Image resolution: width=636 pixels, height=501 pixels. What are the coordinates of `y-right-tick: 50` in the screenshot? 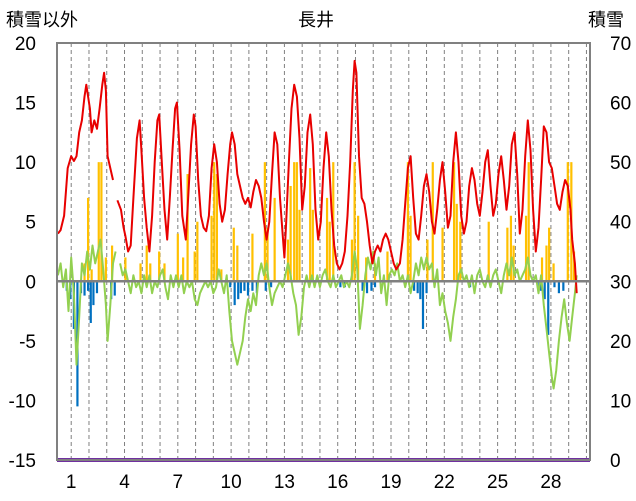 It's located at (620, 163).